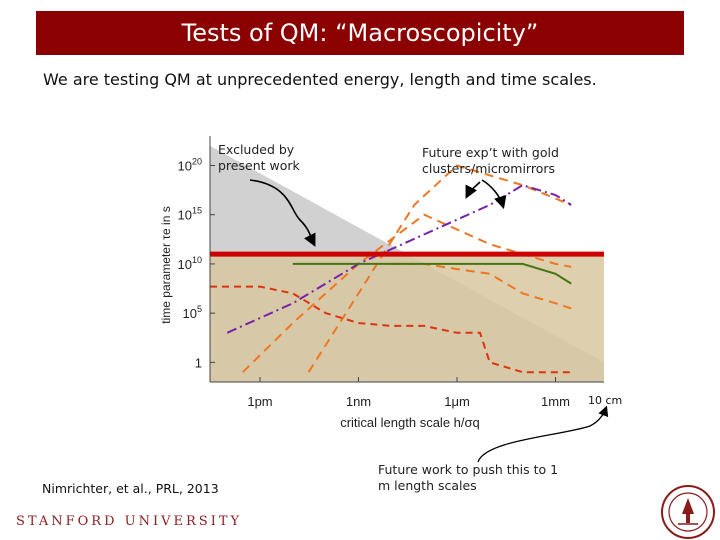 Image resolution: width=720 pixels, height=540 pixels. What do you see at coordinates (468, 469) in the screenshot?
I see `future-work-annotation-line-1: Future work to push this to 1` at bounding box center [468, 469].